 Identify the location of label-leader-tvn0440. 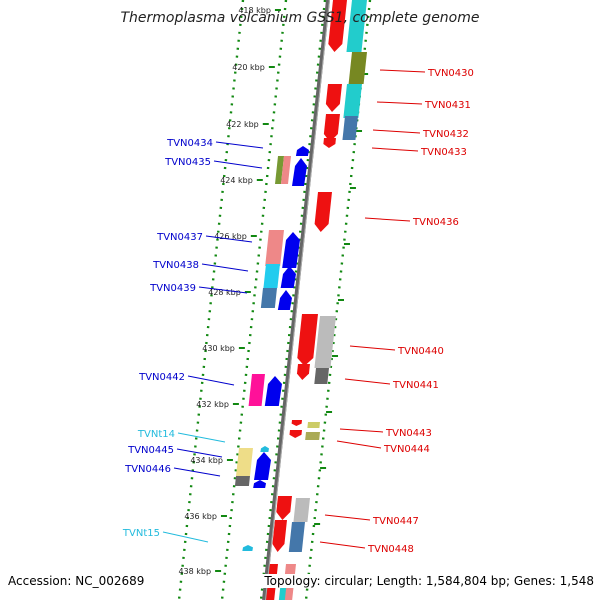
(372, 348).